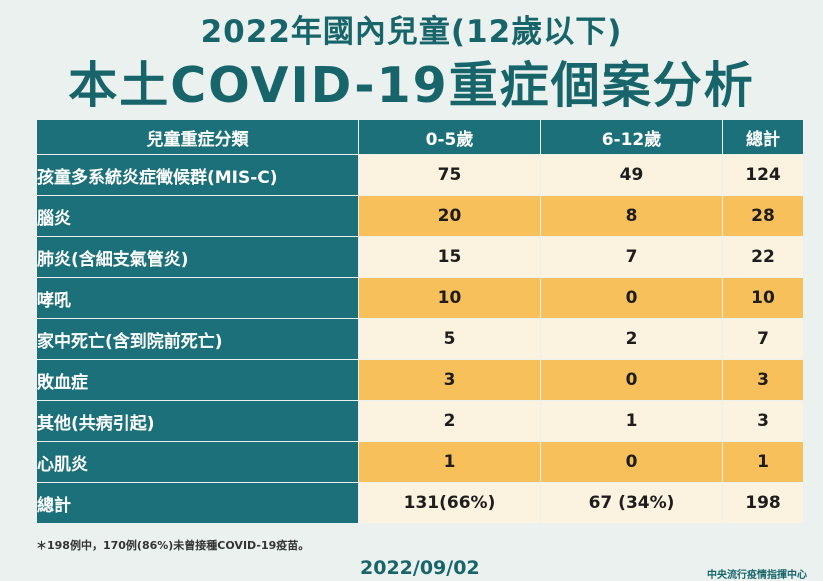  Describe the element at coordinates (449, 175) in the screenshot. I see `row-age-0-5: 75` at that location.